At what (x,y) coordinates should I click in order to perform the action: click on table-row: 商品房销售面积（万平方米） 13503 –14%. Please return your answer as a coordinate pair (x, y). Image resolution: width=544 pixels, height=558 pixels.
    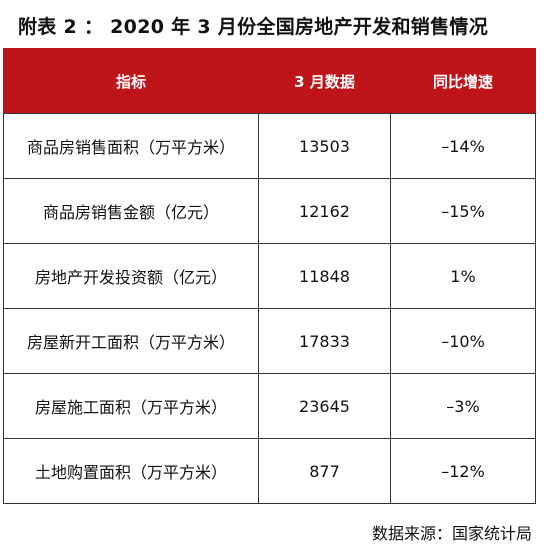
    Looking at the image, I should click on (269, 146).